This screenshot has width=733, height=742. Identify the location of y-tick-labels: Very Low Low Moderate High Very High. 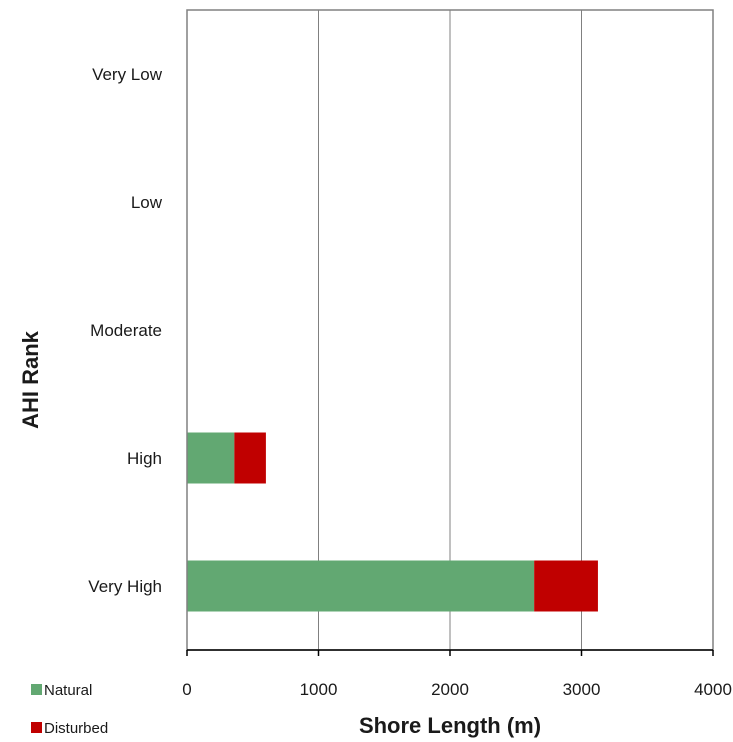
(125, 330).